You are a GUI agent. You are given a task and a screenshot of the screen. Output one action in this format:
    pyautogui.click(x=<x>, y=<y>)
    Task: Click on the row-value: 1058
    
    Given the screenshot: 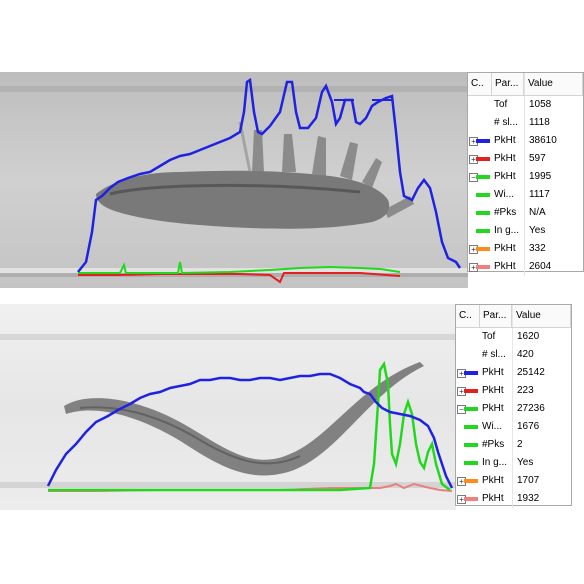 What is the action you would take?
    pyautogui.click(x=553, y=105)
    